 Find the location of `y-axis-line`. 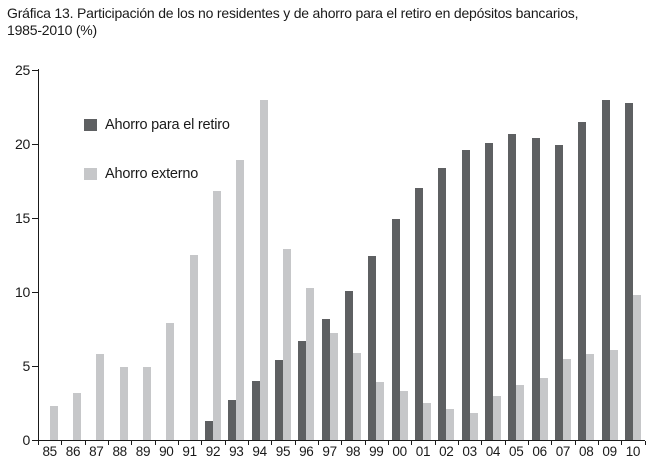

y-axis-line is located at coordinates (38, 255).